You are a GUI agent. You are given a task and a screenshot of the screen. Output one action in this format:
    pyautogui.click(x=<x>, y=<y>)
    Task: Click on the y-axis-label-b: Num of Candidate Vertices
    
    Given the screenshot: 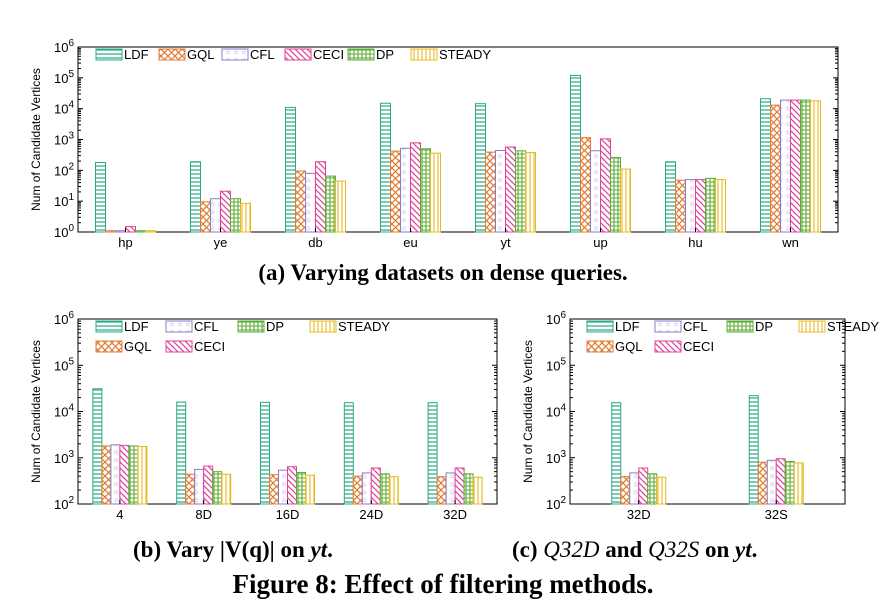 What is the action you would take?
    pyautogui.click(x=36, y=411)
    